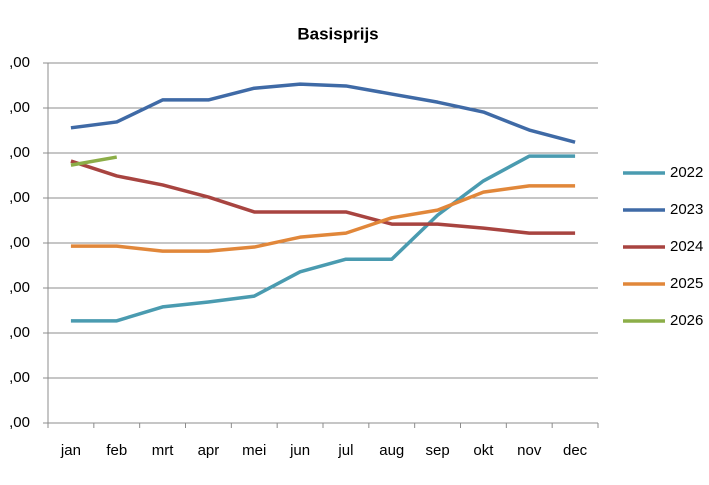 This screenshot has height=485, width=709. Describe the element at coordinates (575, 450) in the screenshot. I see `x-tick-label: dec` at that location.